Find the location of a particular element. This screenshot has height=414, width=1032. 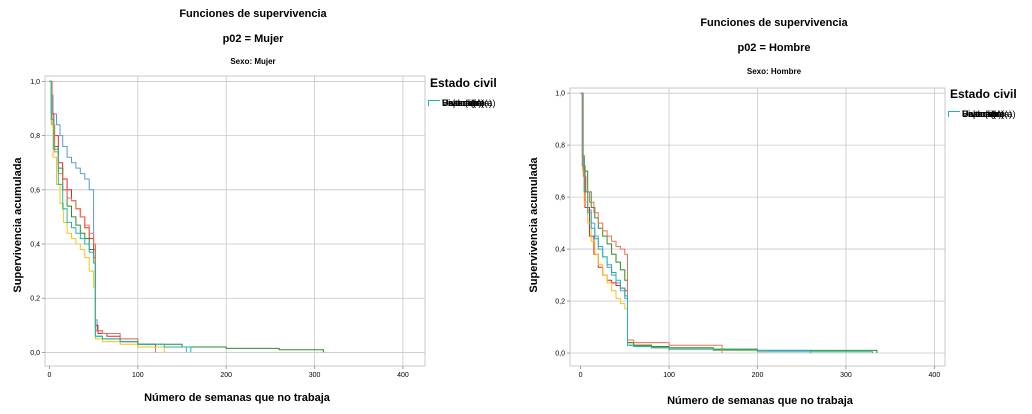

panel-label: Sexo: Mujer is located at coordinates (253, 61).